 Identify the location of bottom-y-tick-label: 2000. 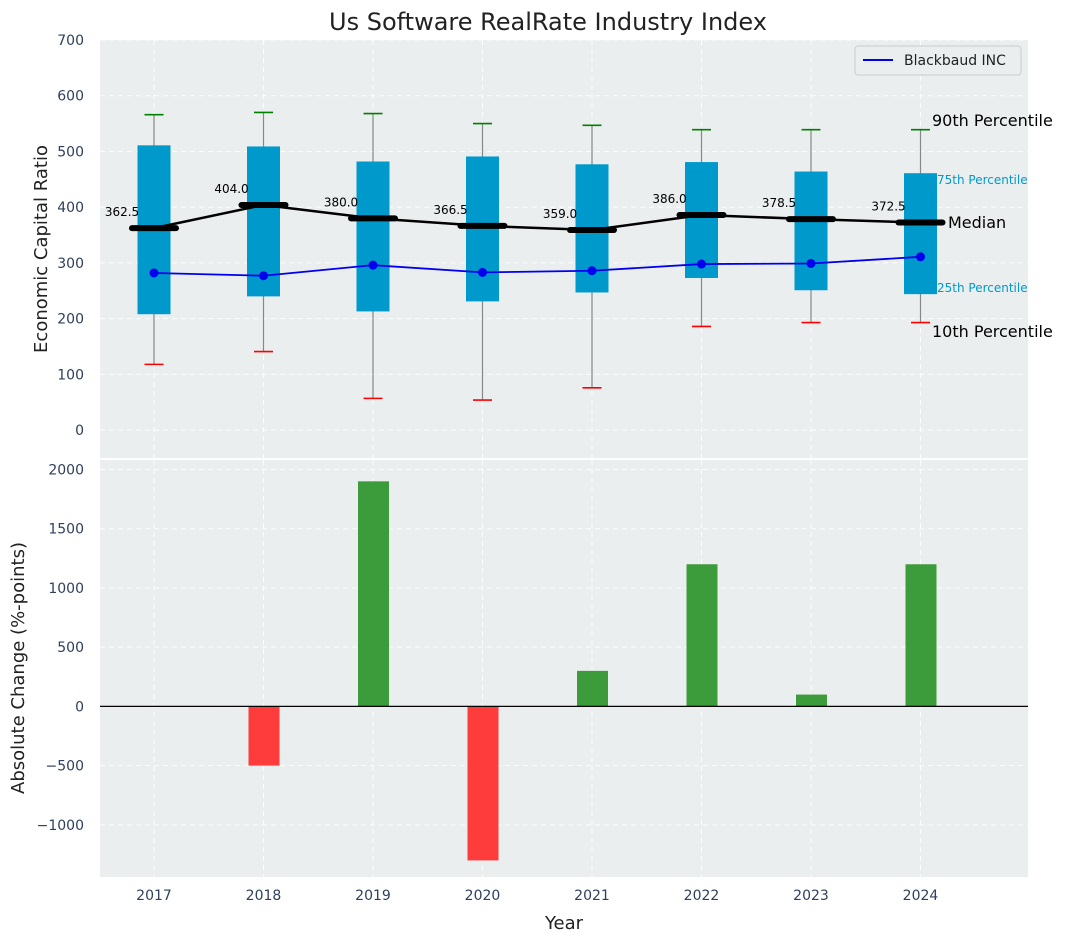
(66, 470).